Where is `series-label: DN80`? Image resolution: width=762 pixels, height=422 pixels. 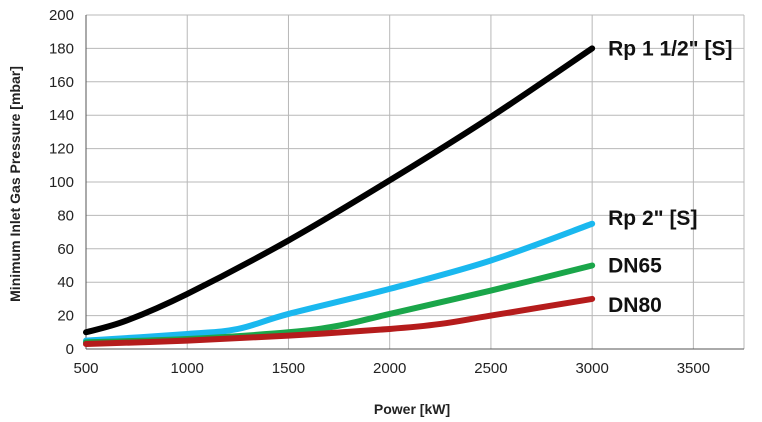 series-label: DN80 is located at coordinates (635, 305).